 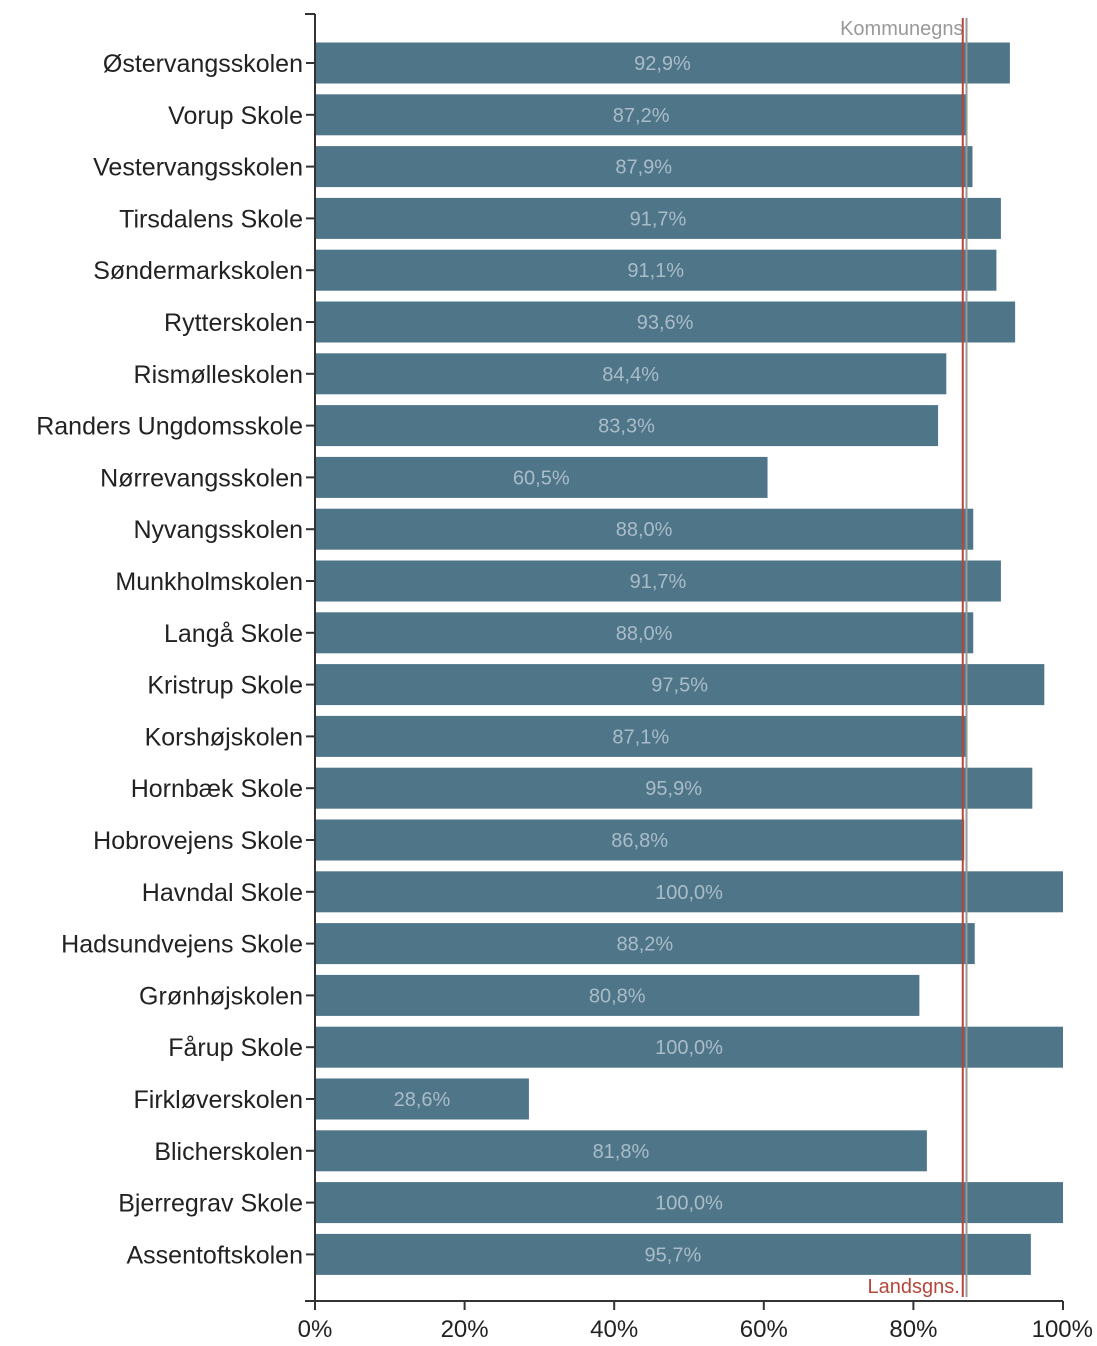 I want to click on x-tick-label: 100%, so click(x=1062, y=1329).